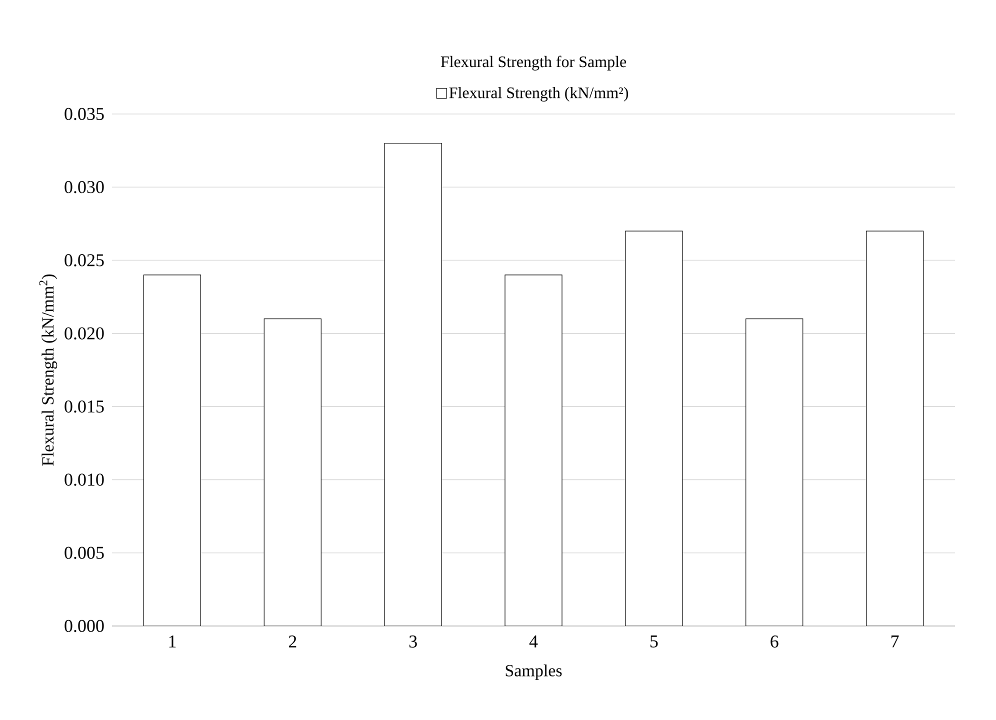 The width and height of the screenshot is (996, 720). Describe the element at coordinates (84, 626) in the screenshot. I see `y-tick-label: 0.000` at that location.